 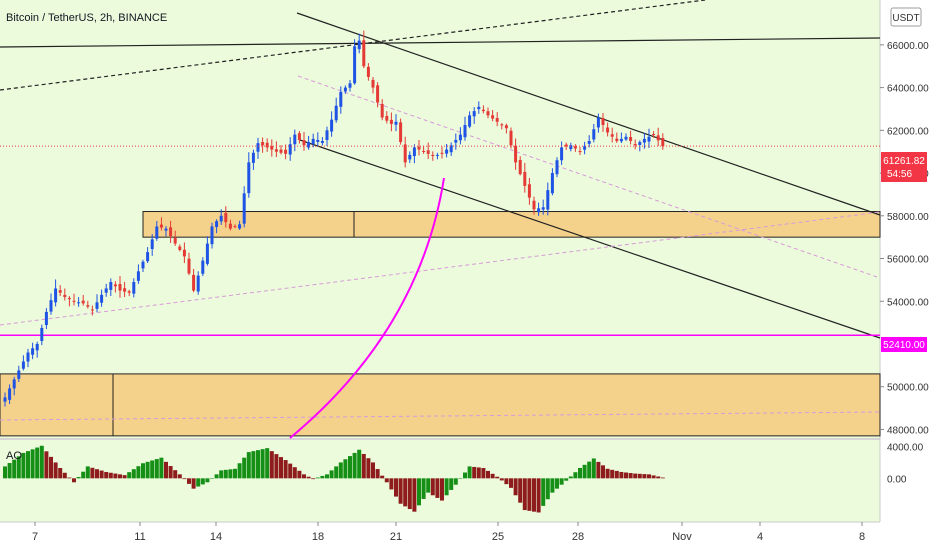 I want to click on pane-separator, so click(x=440, y=439).